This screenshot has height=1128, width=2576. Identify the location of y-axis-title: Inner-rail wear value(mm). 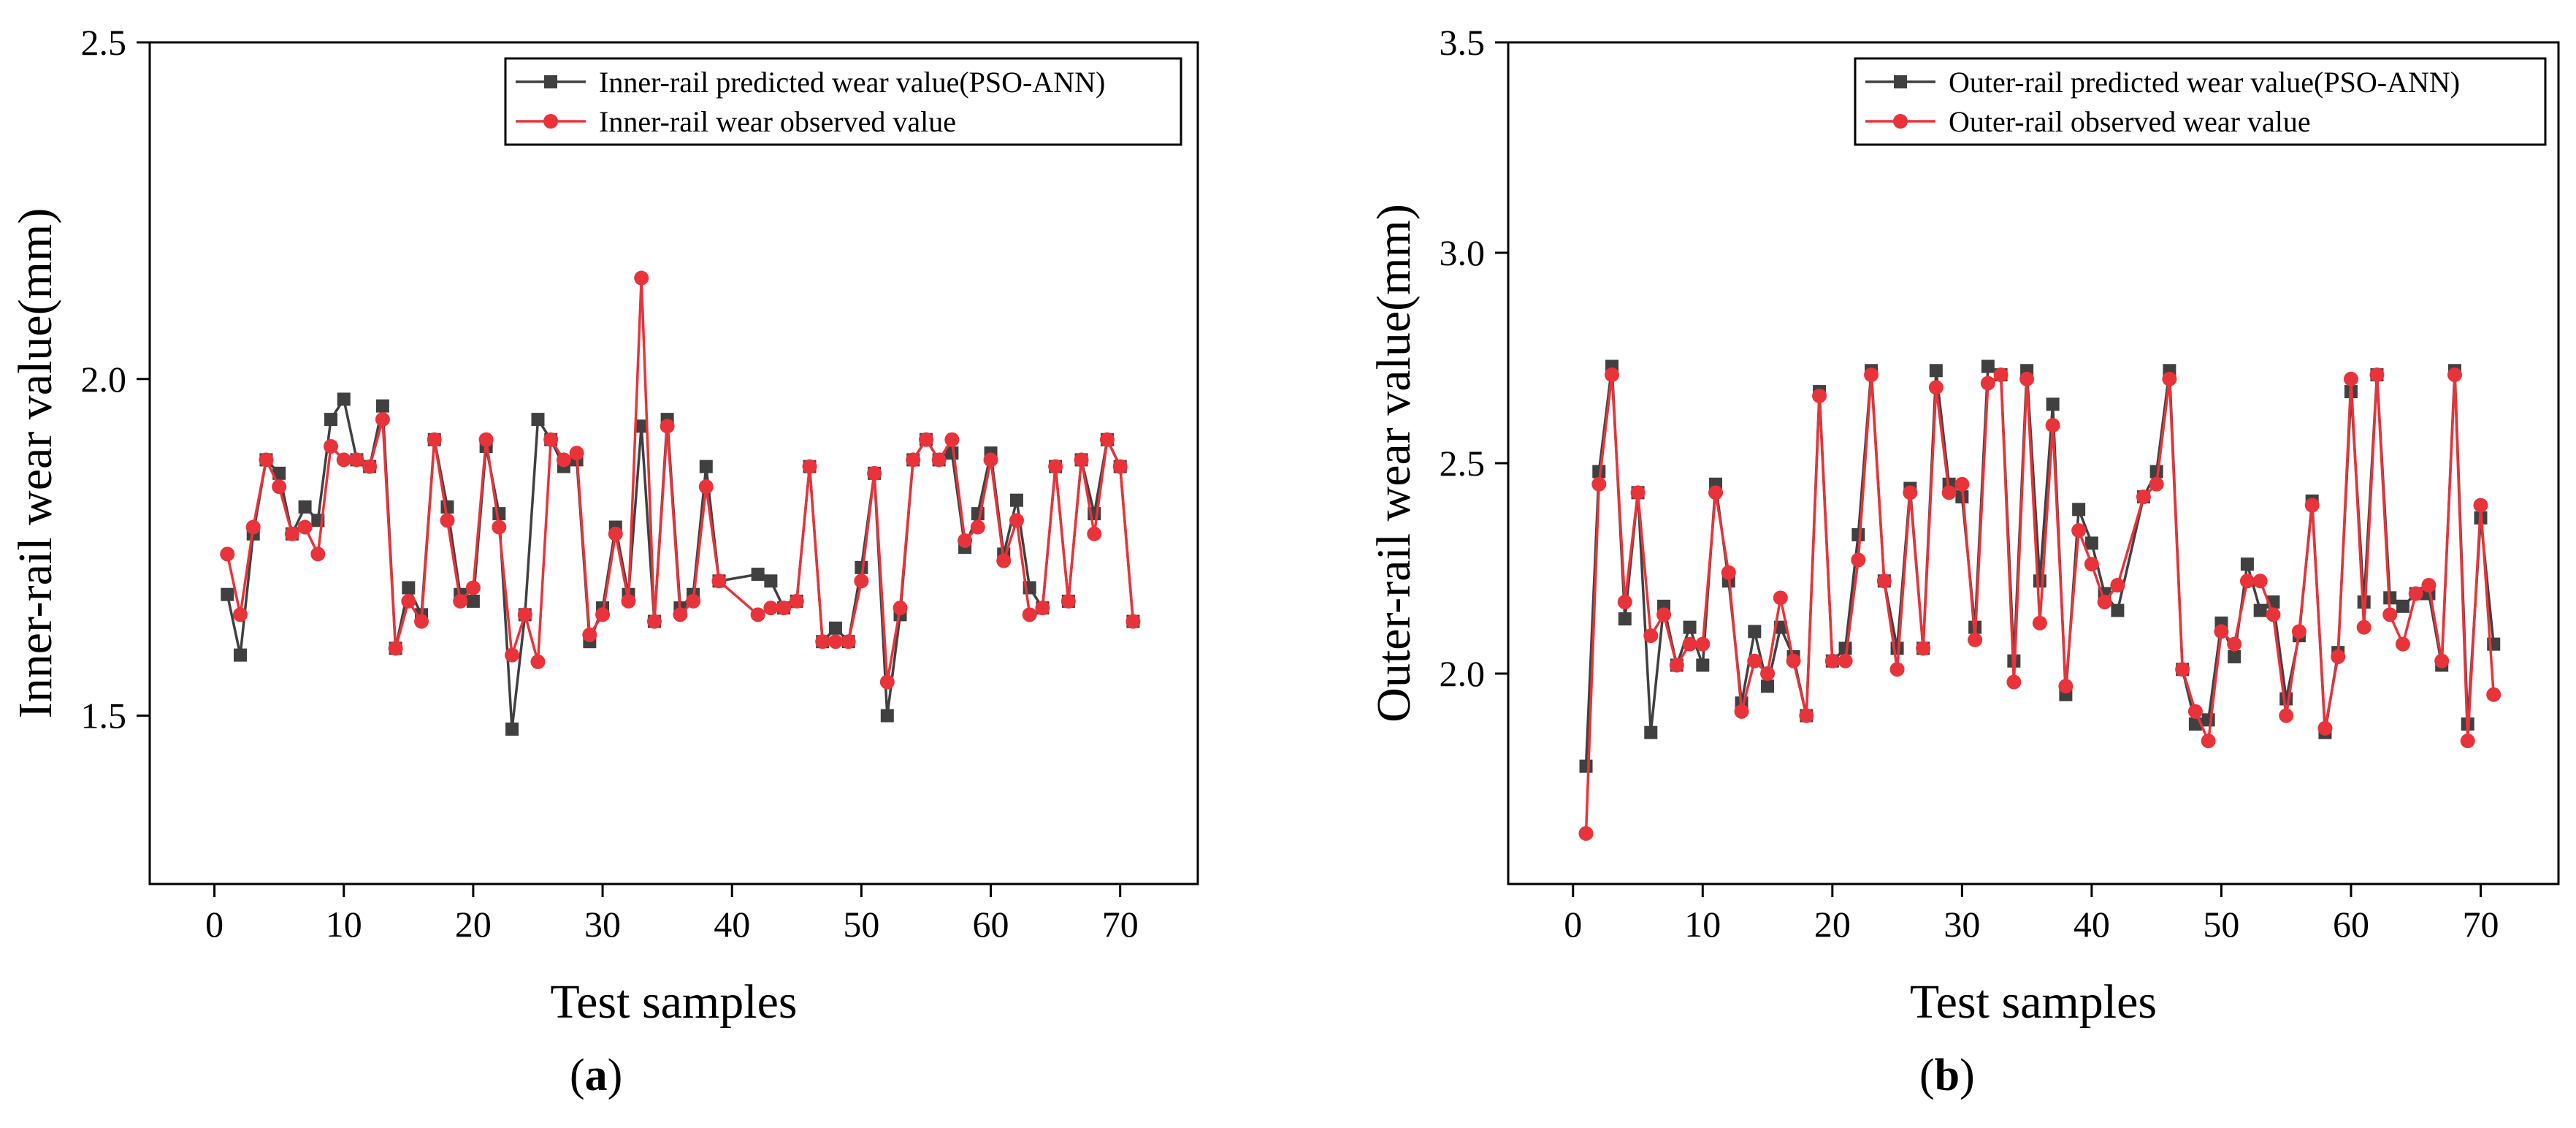
(35, 464).